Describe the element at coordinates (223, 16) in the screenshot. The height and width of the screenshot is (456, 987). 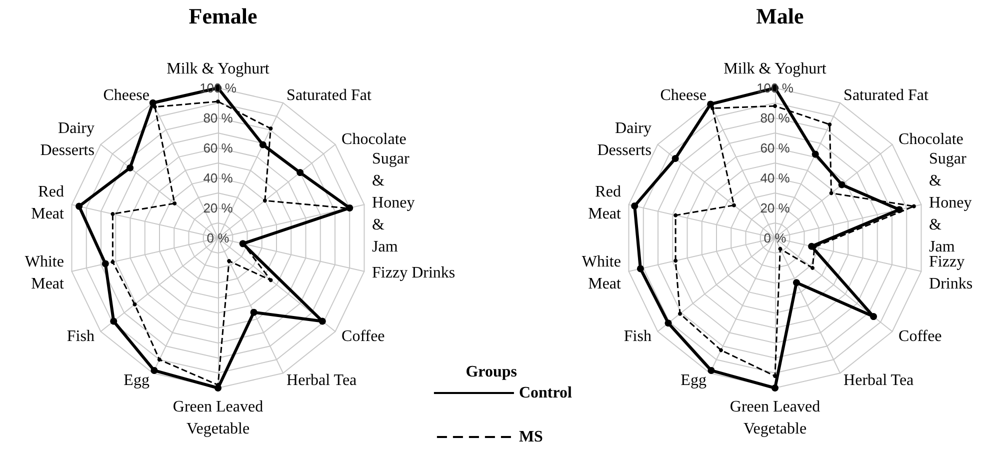
I see `chart-title: Female` at that location.